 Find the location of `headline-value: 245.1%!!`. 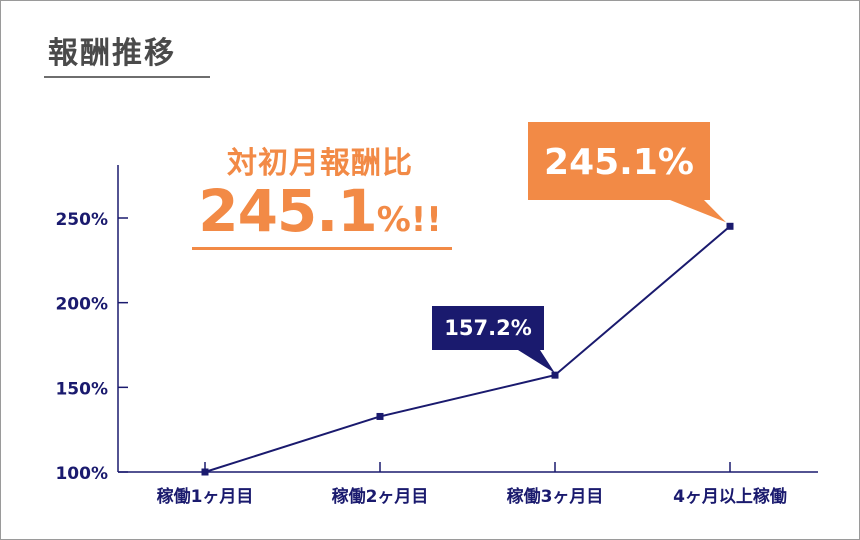

headline-value: 245.1%!! is located at coordinates (320, 215).